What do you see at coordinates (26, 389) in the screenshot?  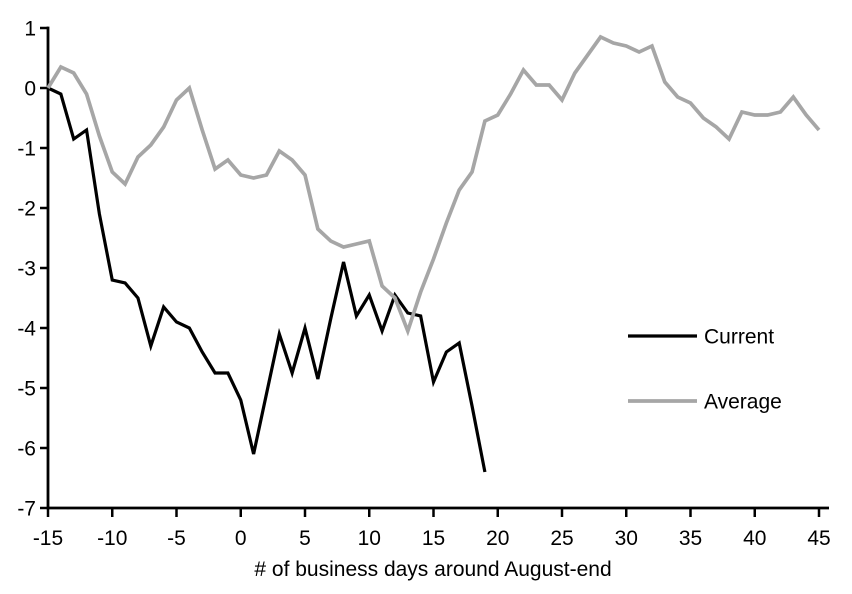 I see `y-tick-label: -5` at bounding box center [26, 389].